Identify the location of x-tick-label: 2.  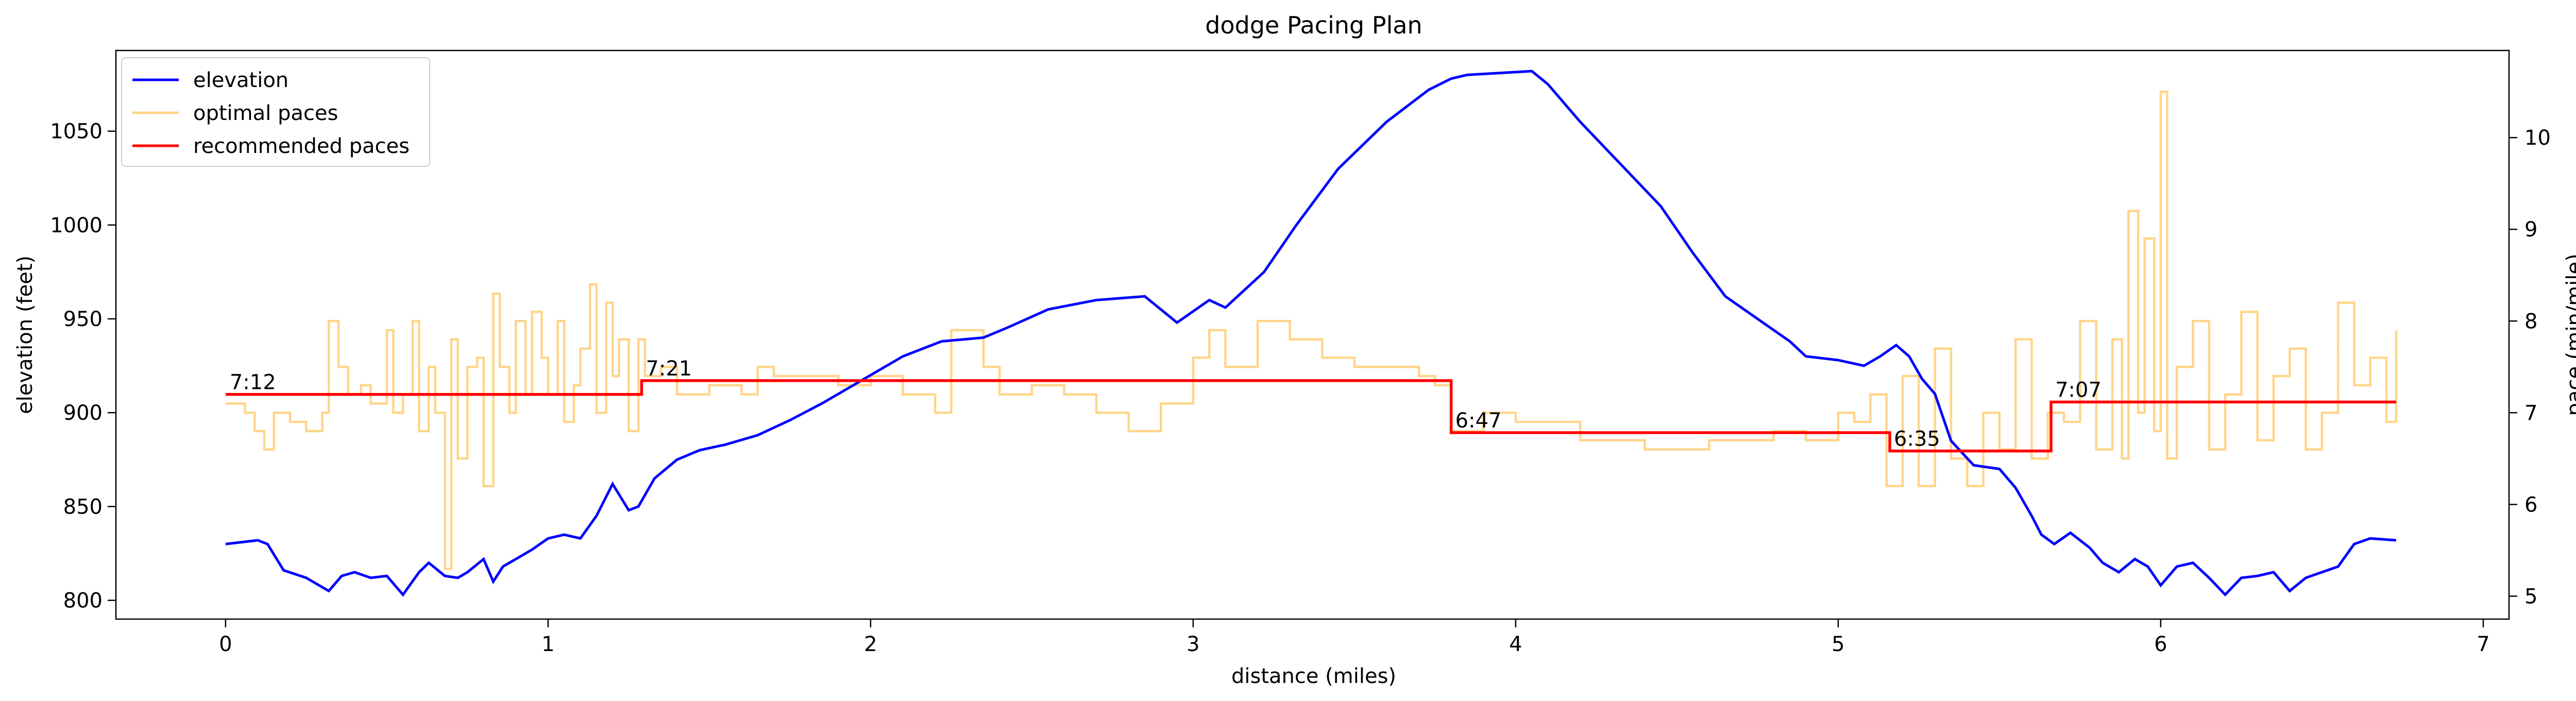
(870, 644).